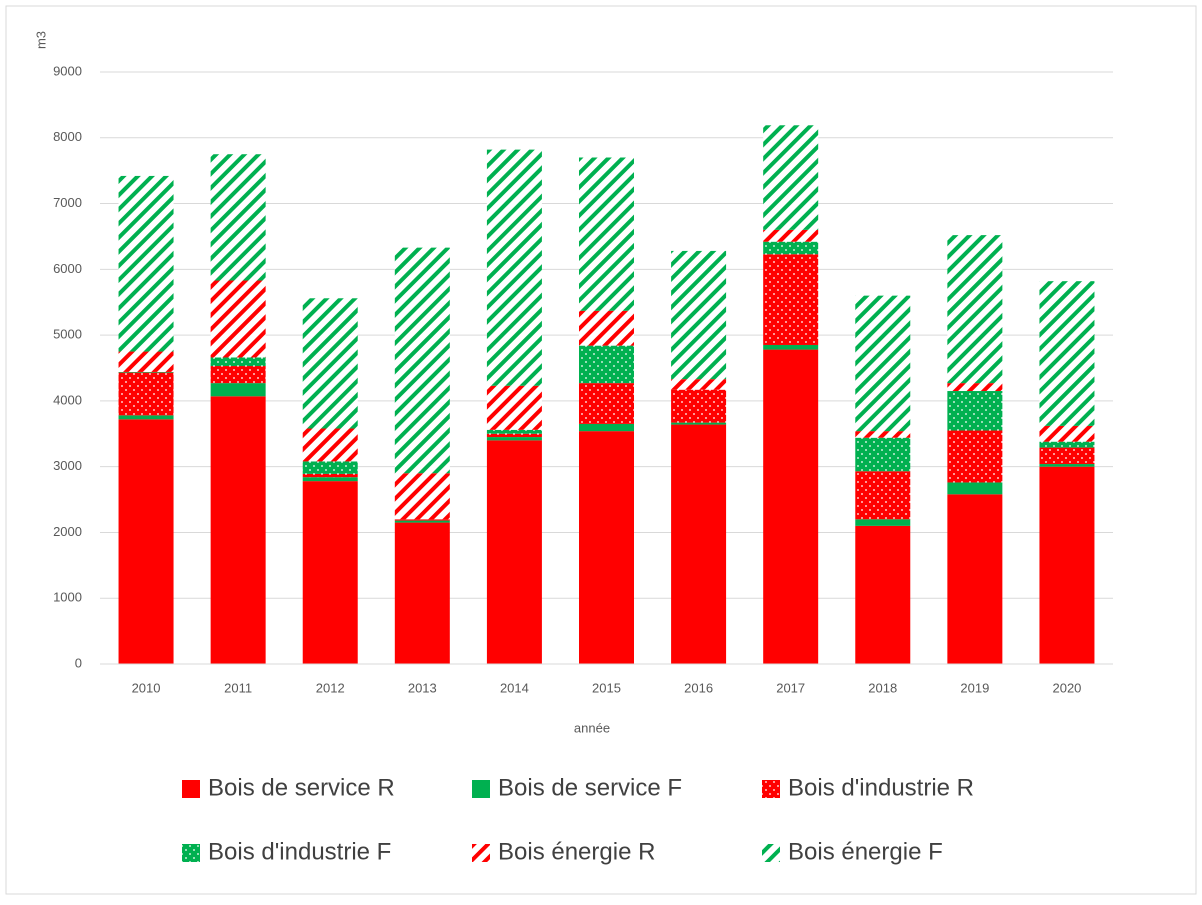 The image size is (1202, 905). I want to click on y-tick-label: 6000, so click(67, 268).